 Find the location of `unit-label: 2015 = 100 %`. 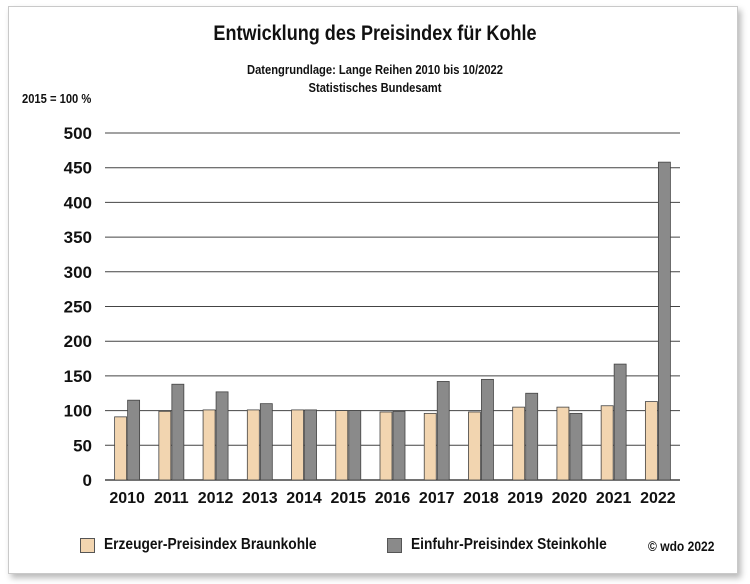

unit-label: 2015 = 100 % is located at coordinates (57, 98).